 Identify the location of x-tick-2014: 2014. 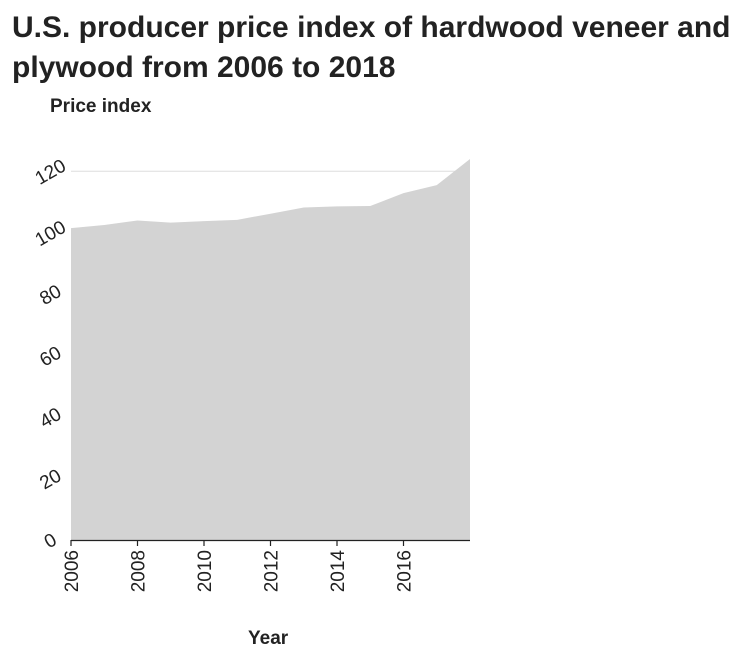
(338, 571).